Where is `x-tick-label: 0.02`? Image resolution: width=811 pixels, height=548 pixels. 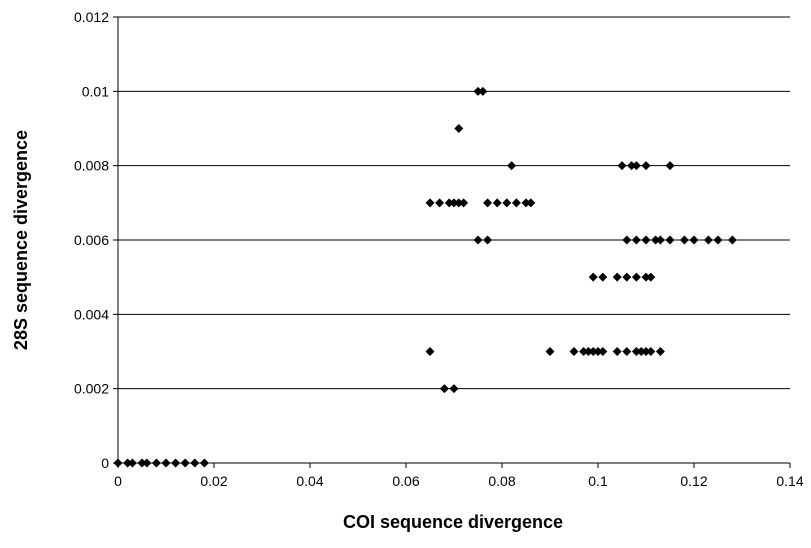
x-tick-label: 0.02 is located at coordinates (213, 481).